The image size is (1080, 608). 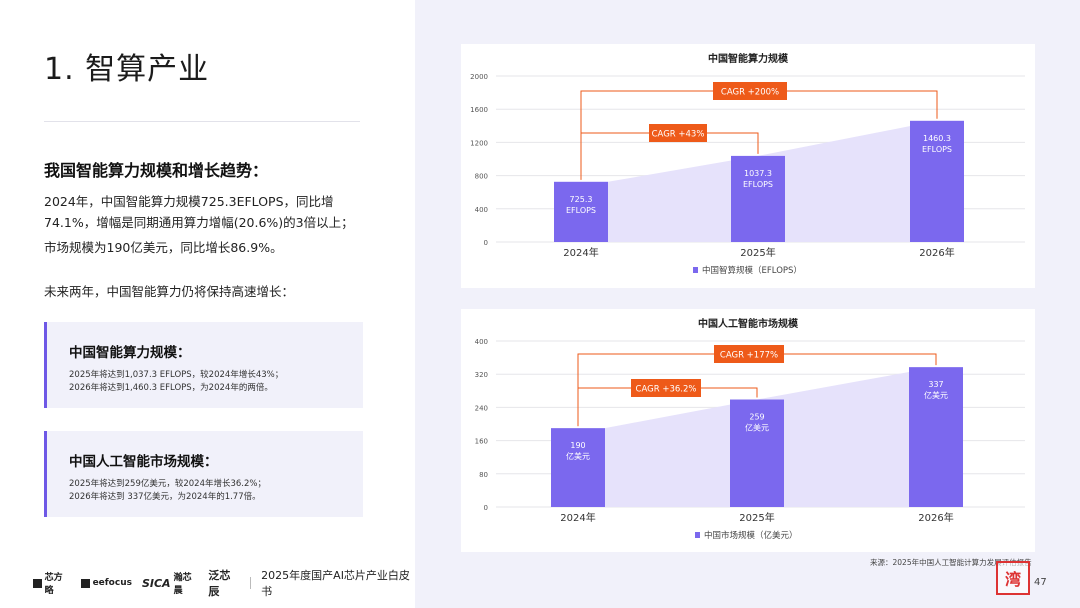 What do you see at coordinates (156, 170) in the screenshot?
I see `section-subtitle: 我国智能算力规模和增长趋势：` at bounding box center [156, 170].